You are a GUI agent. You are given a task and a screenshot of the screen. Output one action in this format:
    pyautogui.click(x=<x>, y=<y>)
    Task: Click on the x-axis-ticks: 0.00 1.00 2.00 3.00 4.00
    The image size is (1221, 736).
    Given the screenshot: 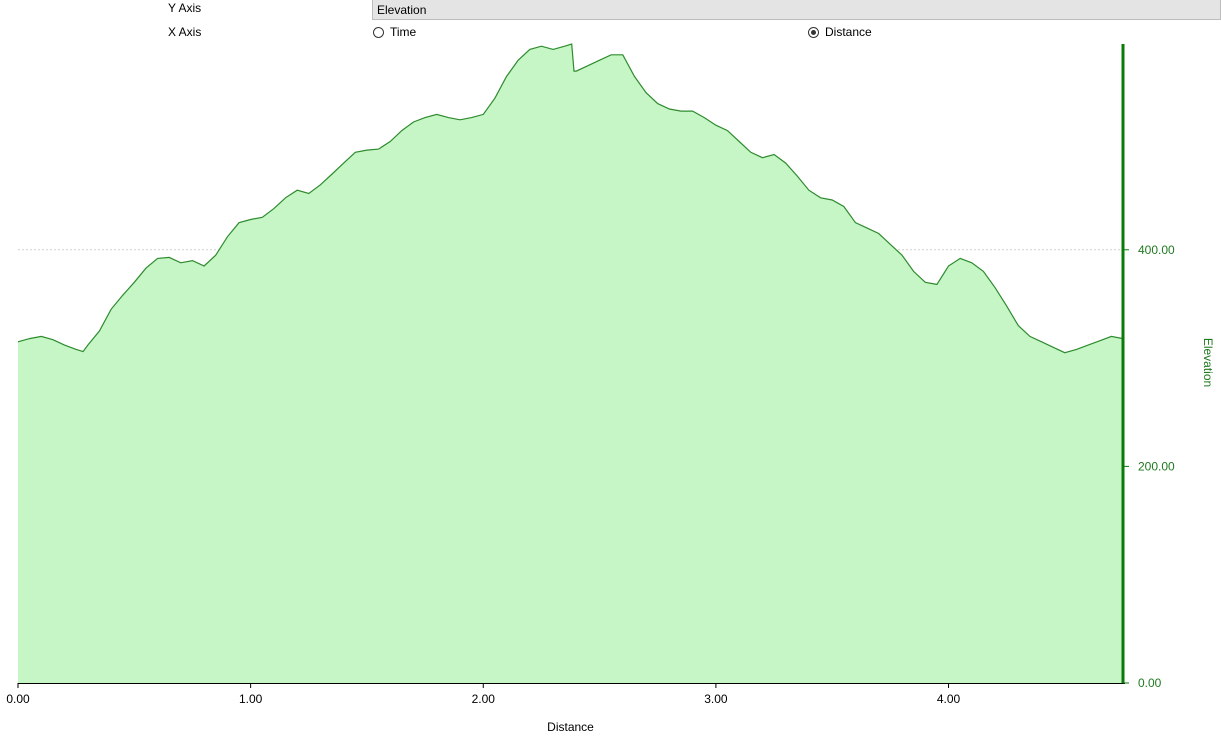 What is the action you would take?
    pyautogui.click(x=483, y=694)
    